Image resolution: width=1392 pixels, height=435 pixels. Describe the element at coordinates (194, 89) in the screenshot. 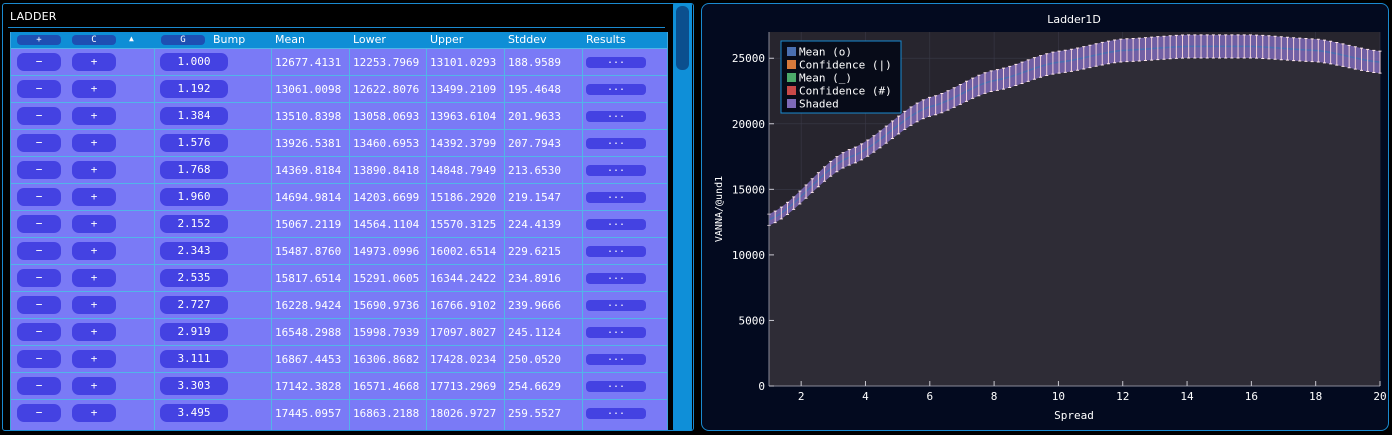

I see `bump-value-button: 1.192` at that location.